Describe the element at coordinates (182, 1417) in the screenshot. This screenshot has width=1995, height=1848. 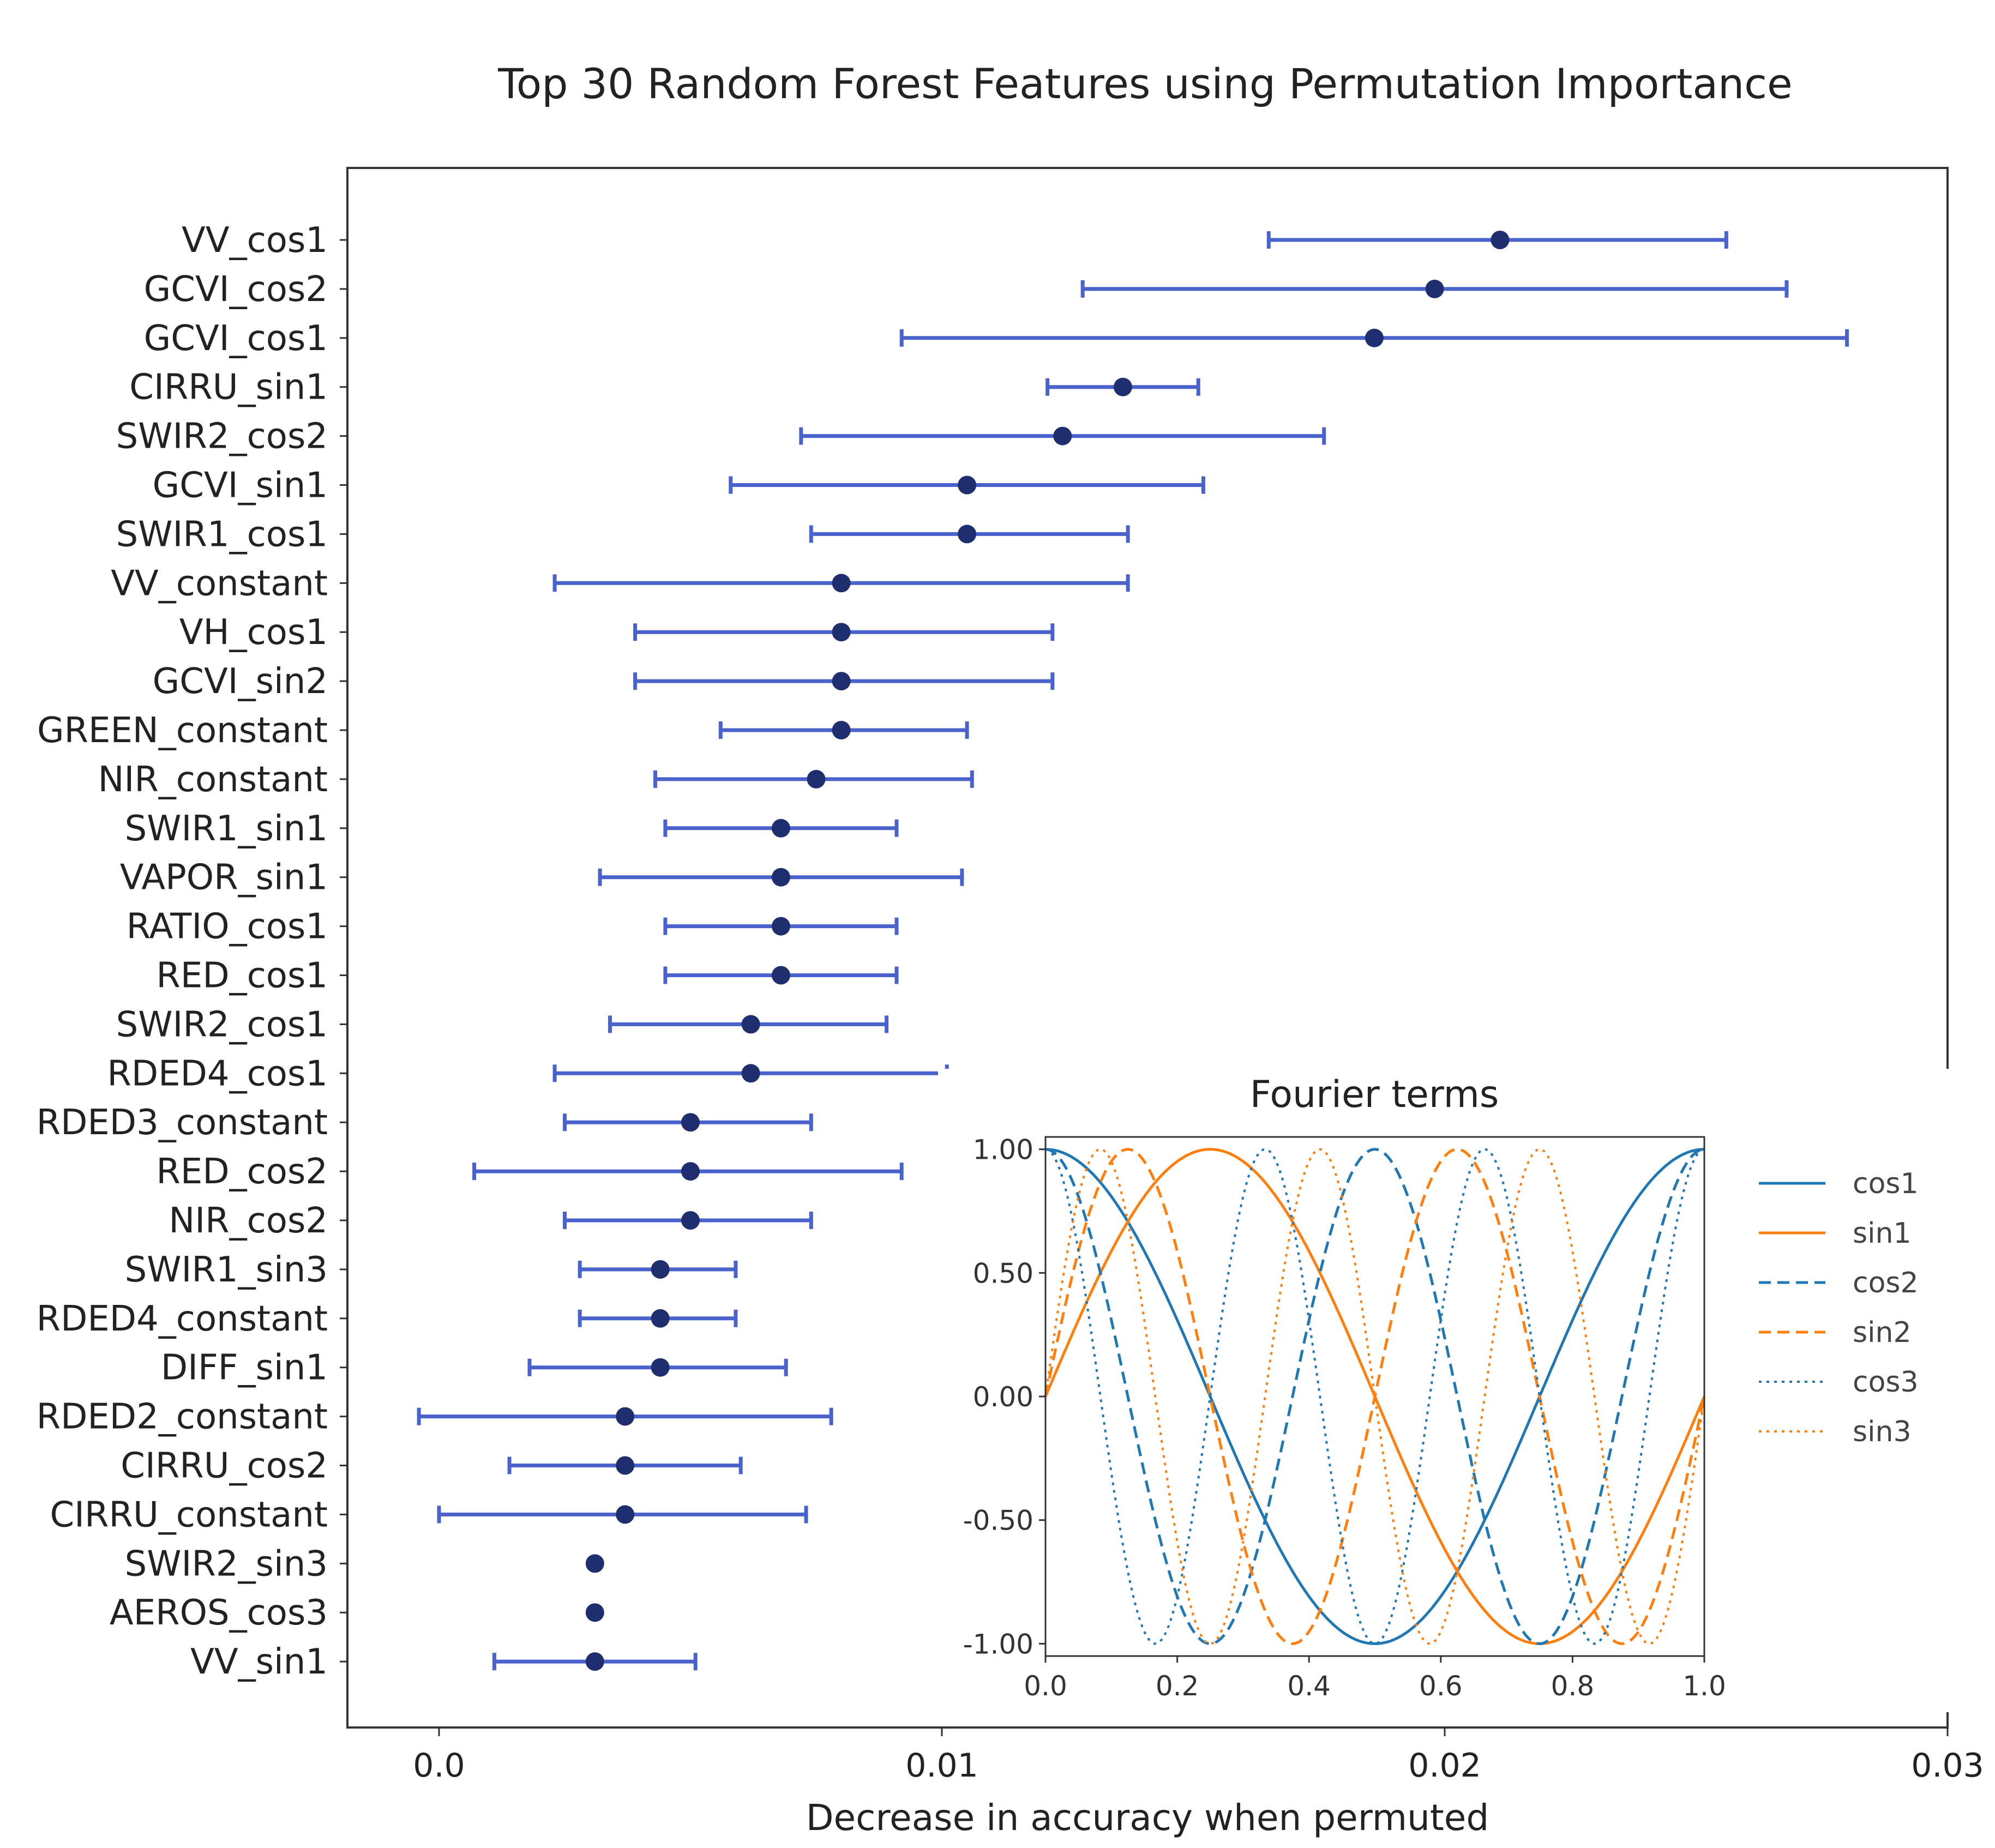
I see `y-tick-label: RDED2_constant` at that location.